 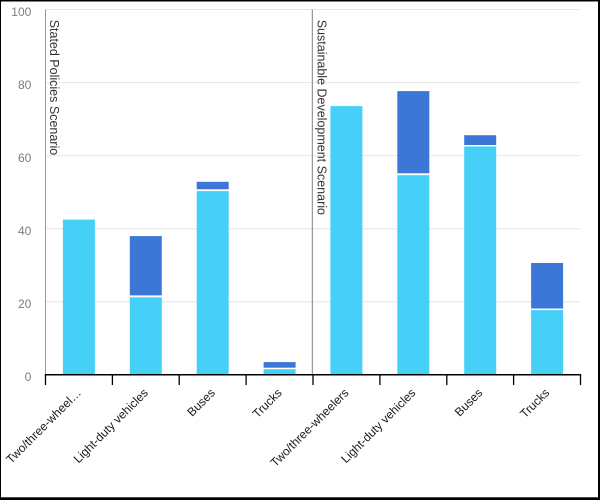 I want to click on svg-text: 100, so click(x=21, y=12).